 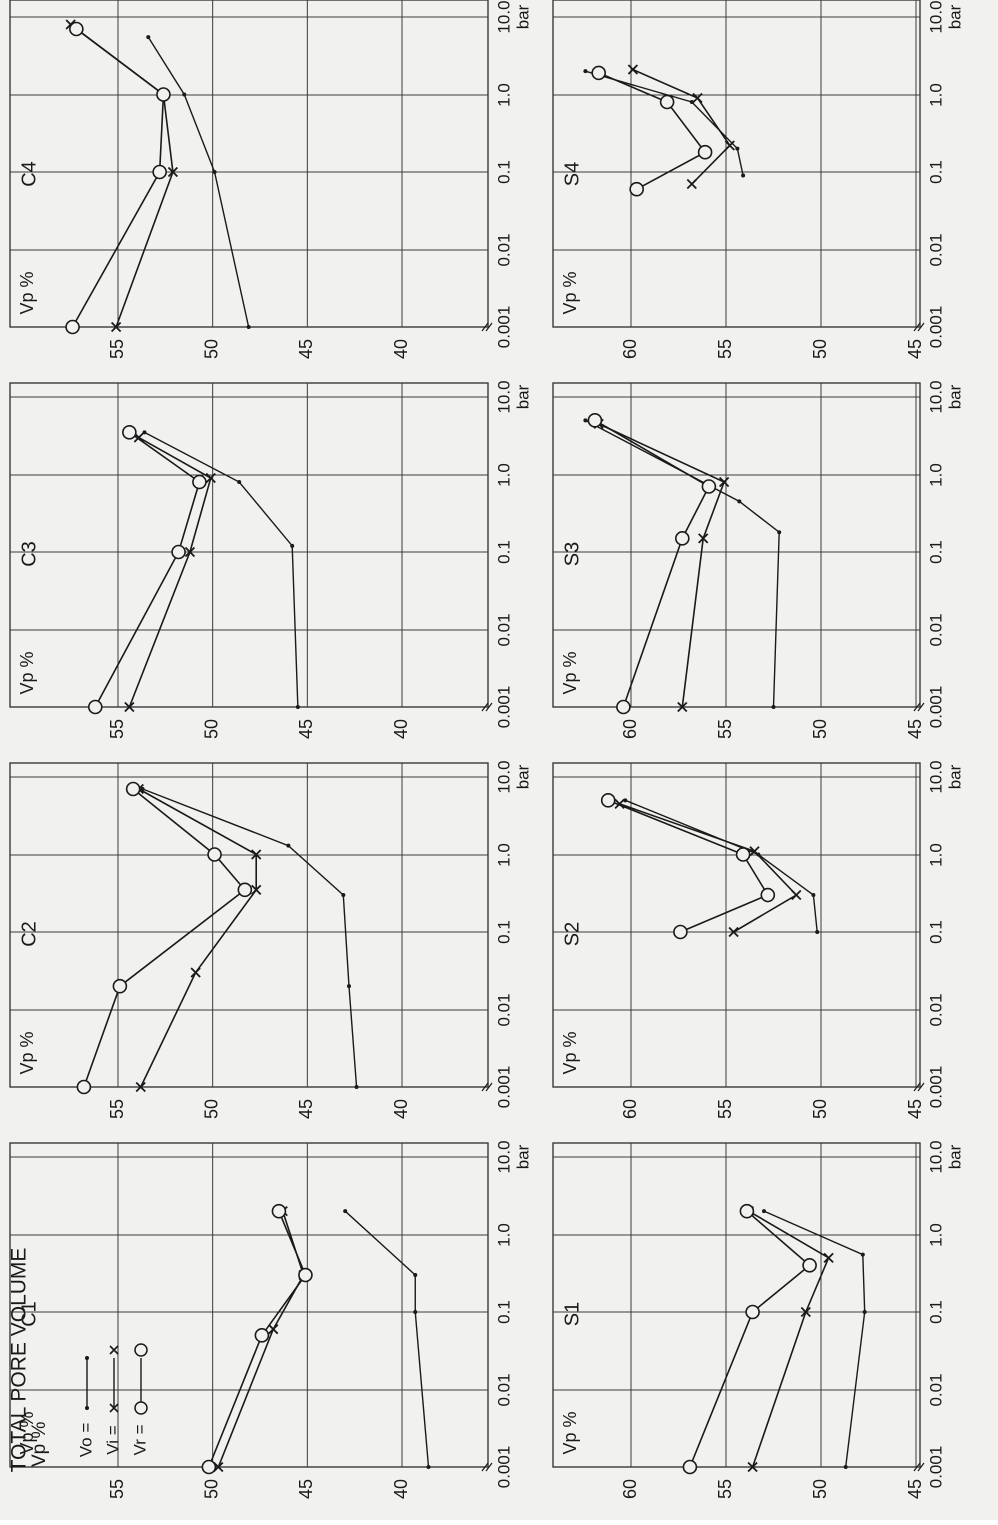 What do you see at coordinates (29, 554) in the screenshot?
I see `panel-title: C3` at bounding box center [29, 554].